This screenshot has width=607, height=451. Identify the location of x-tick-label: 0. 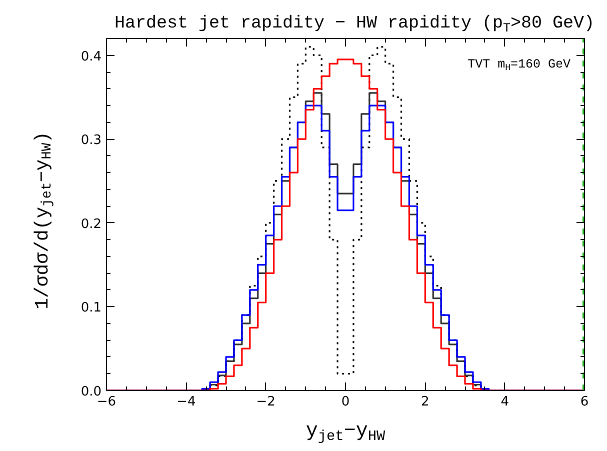
(345, 402).